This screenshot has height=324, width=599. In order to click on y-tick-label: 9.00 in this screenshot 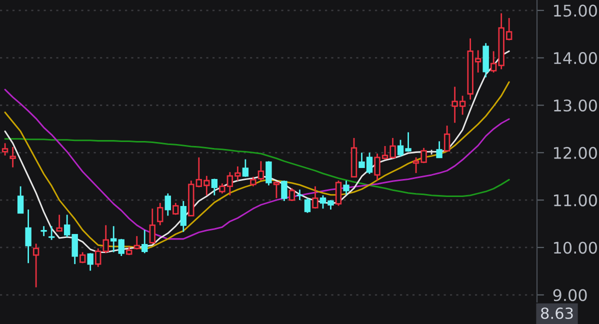, I will do `click(570, 295)`.